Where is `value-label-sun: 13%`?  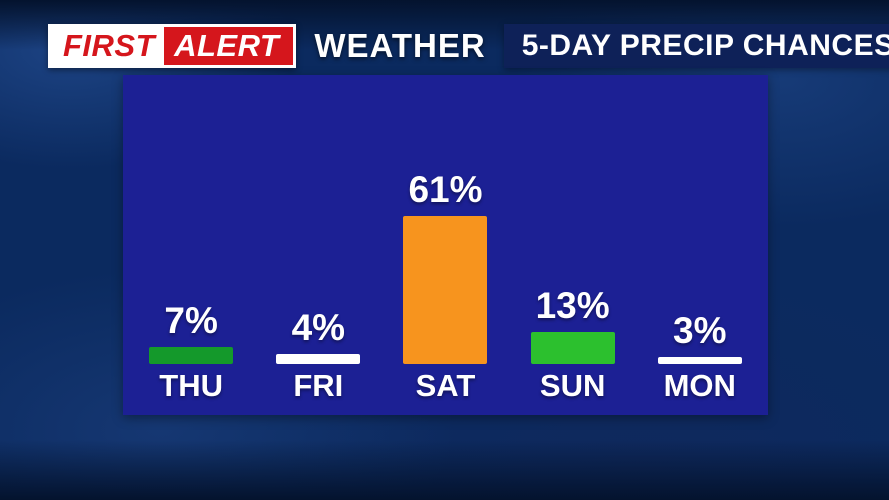
value-label-sun: 13% is located at coordinates (572, 305).